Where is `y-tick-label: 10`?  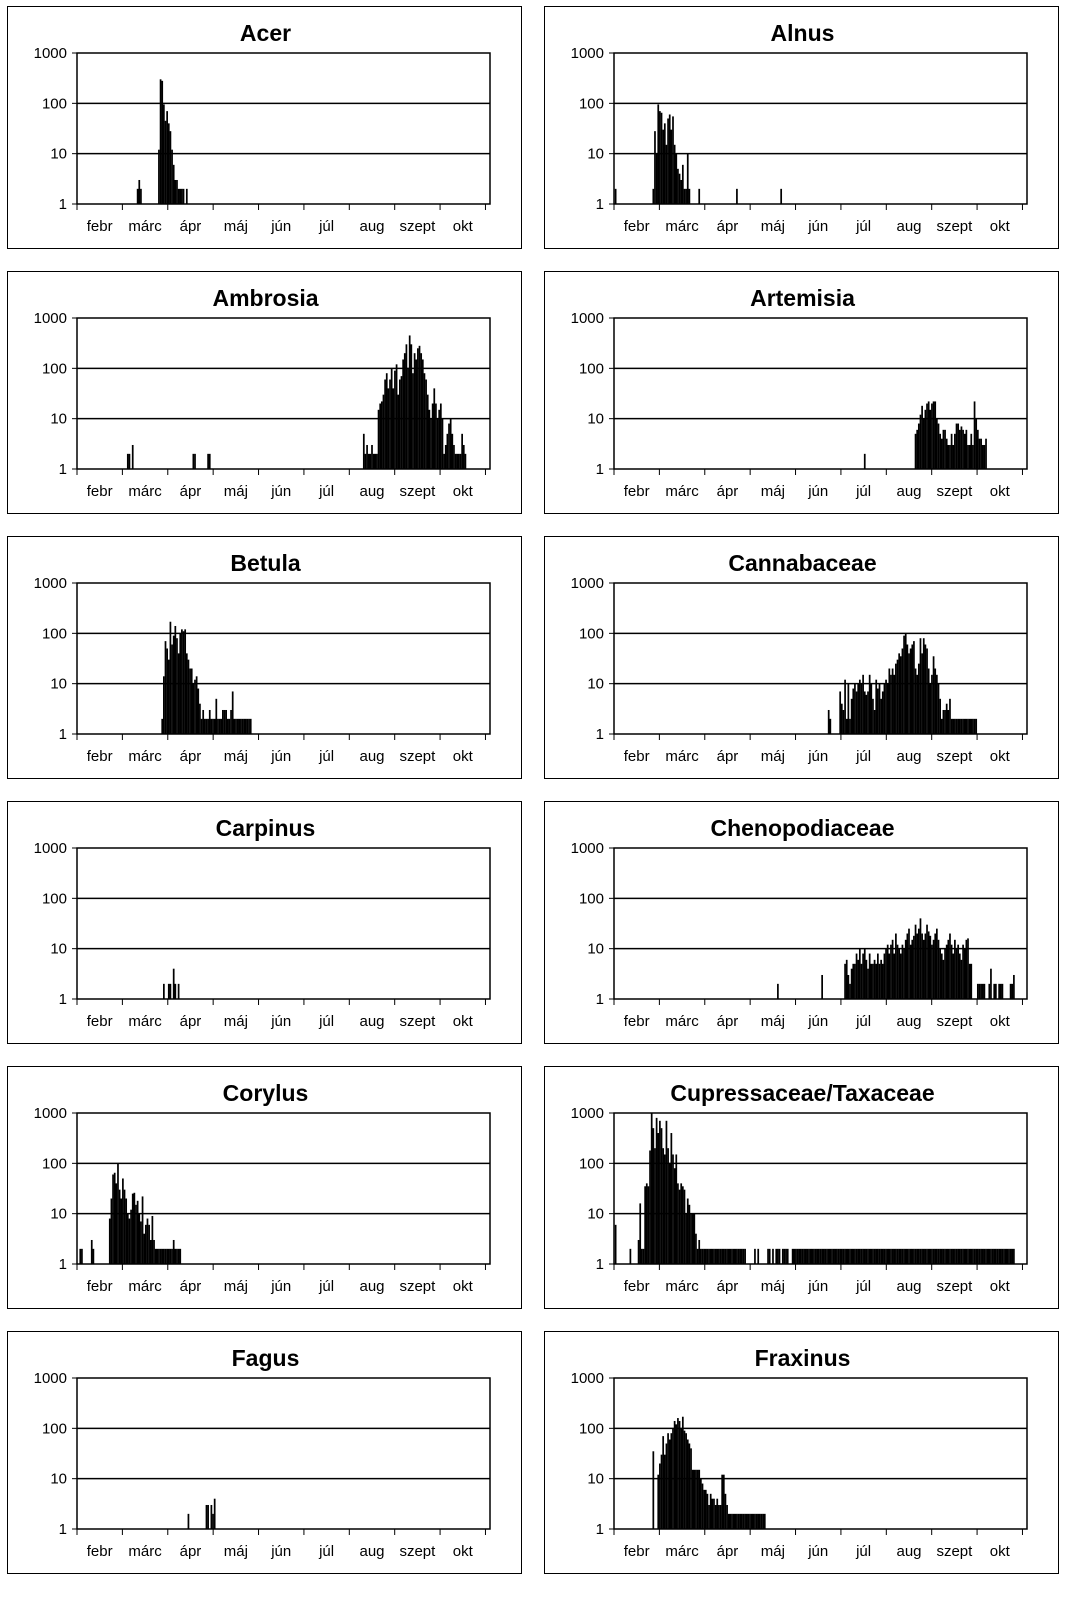
y-tick-label: 10 is located at coordinates (595, 1214).